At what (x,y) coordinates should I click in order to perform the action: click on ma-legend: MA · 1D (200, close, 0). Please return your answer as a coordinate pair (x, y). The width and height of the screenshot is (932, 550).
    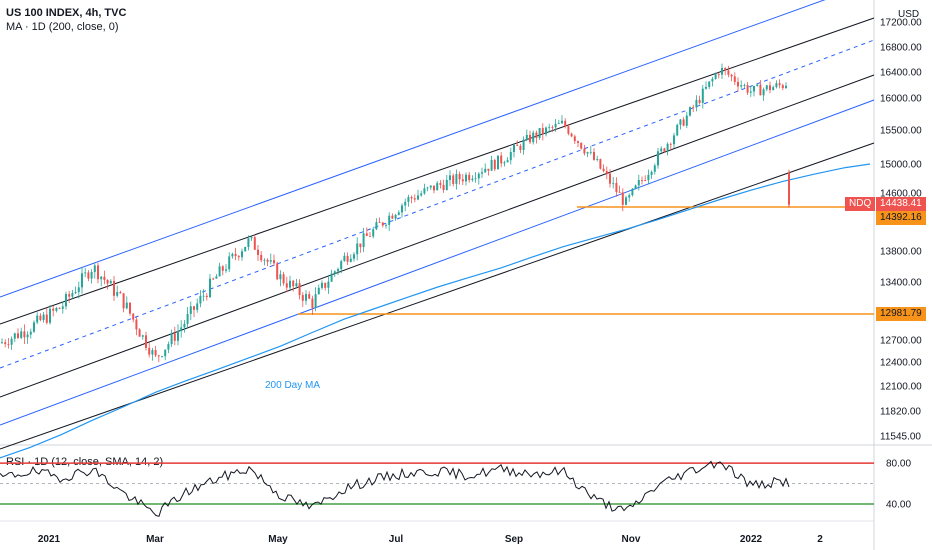
    Looking at the image, I should click on (62, 27).